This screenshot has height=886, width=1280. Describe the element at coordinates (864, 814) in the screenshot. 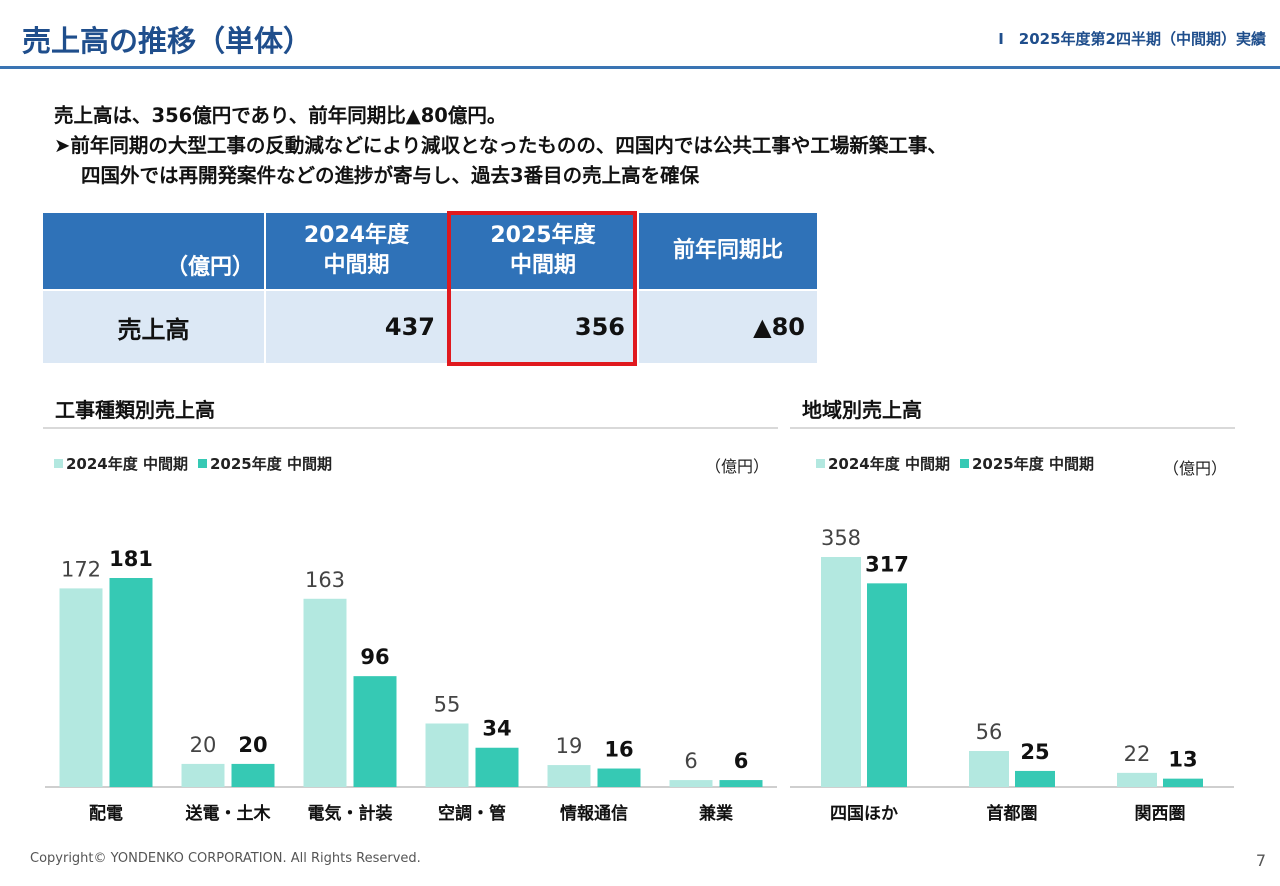

I see `category-label: 四国ほか` at that location.